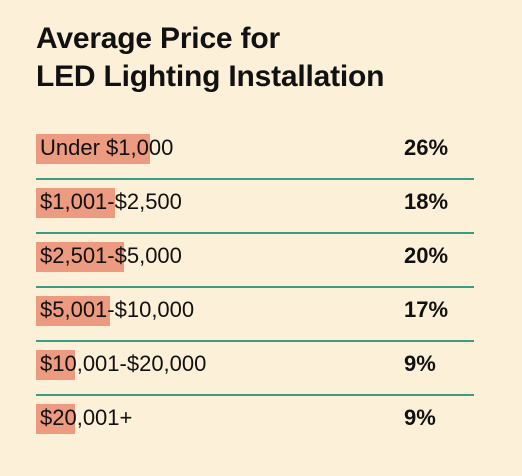 The width and height of the screenshot is (522, 476). What do you see at coordinates (158, 38) in the screenshot?
I see `chart-title-line-1: Average Price for` at bounding box center [158, 38].